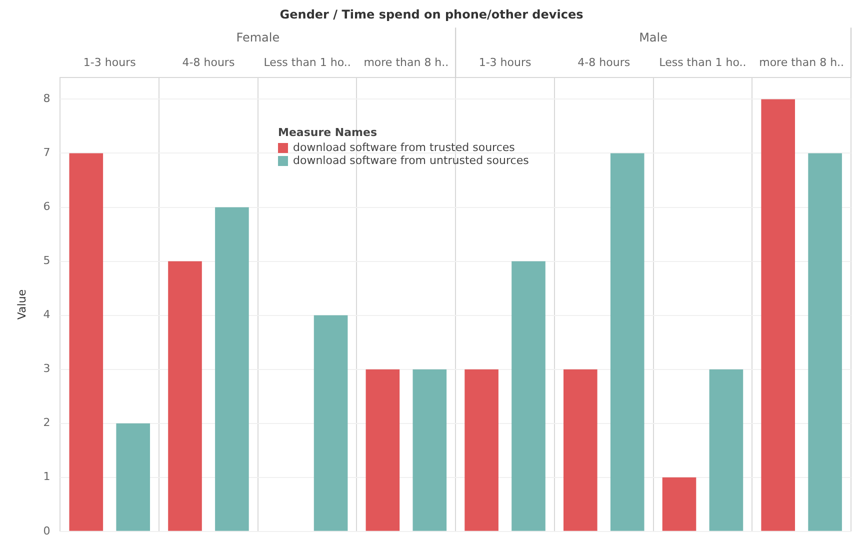 Image resolution: width=863 pixels, height=548 pixels. What do you see at coordinates (411, 160) in the screenshot?
I see `legend-label: download software from untrusted sources` at bounding box center [411, 160].